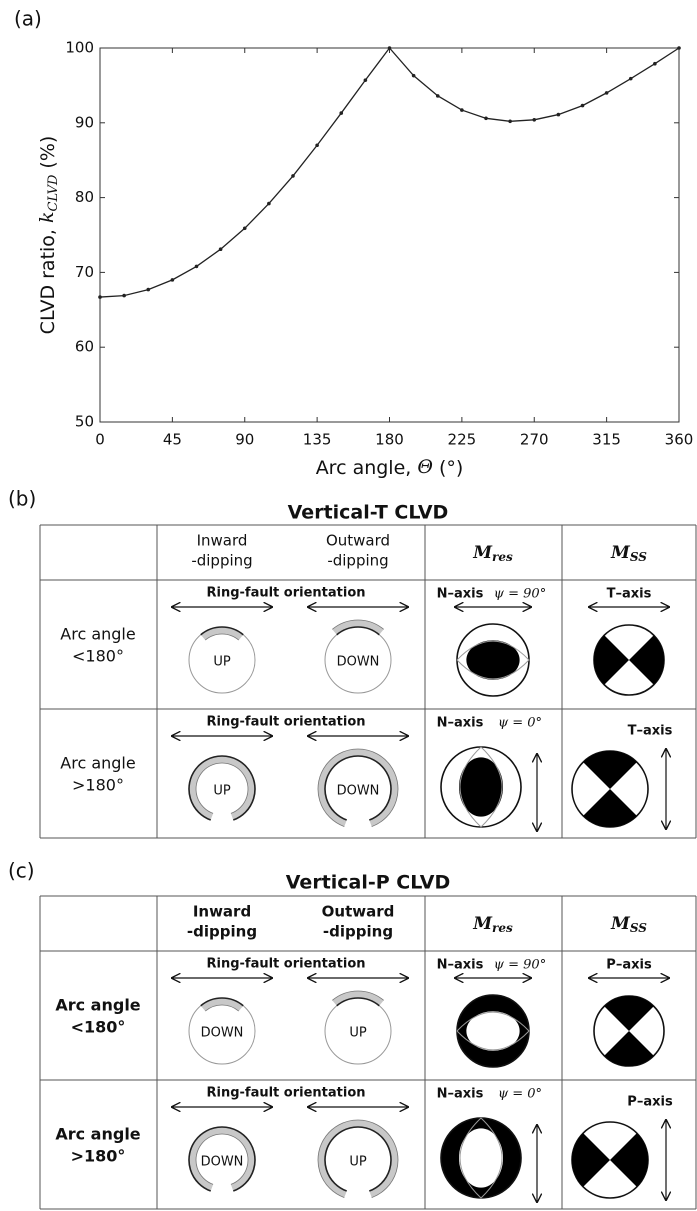  Describe the element at coordinates (679, 440) in the screenshot. I see `x-tick-label: 360` at that location.